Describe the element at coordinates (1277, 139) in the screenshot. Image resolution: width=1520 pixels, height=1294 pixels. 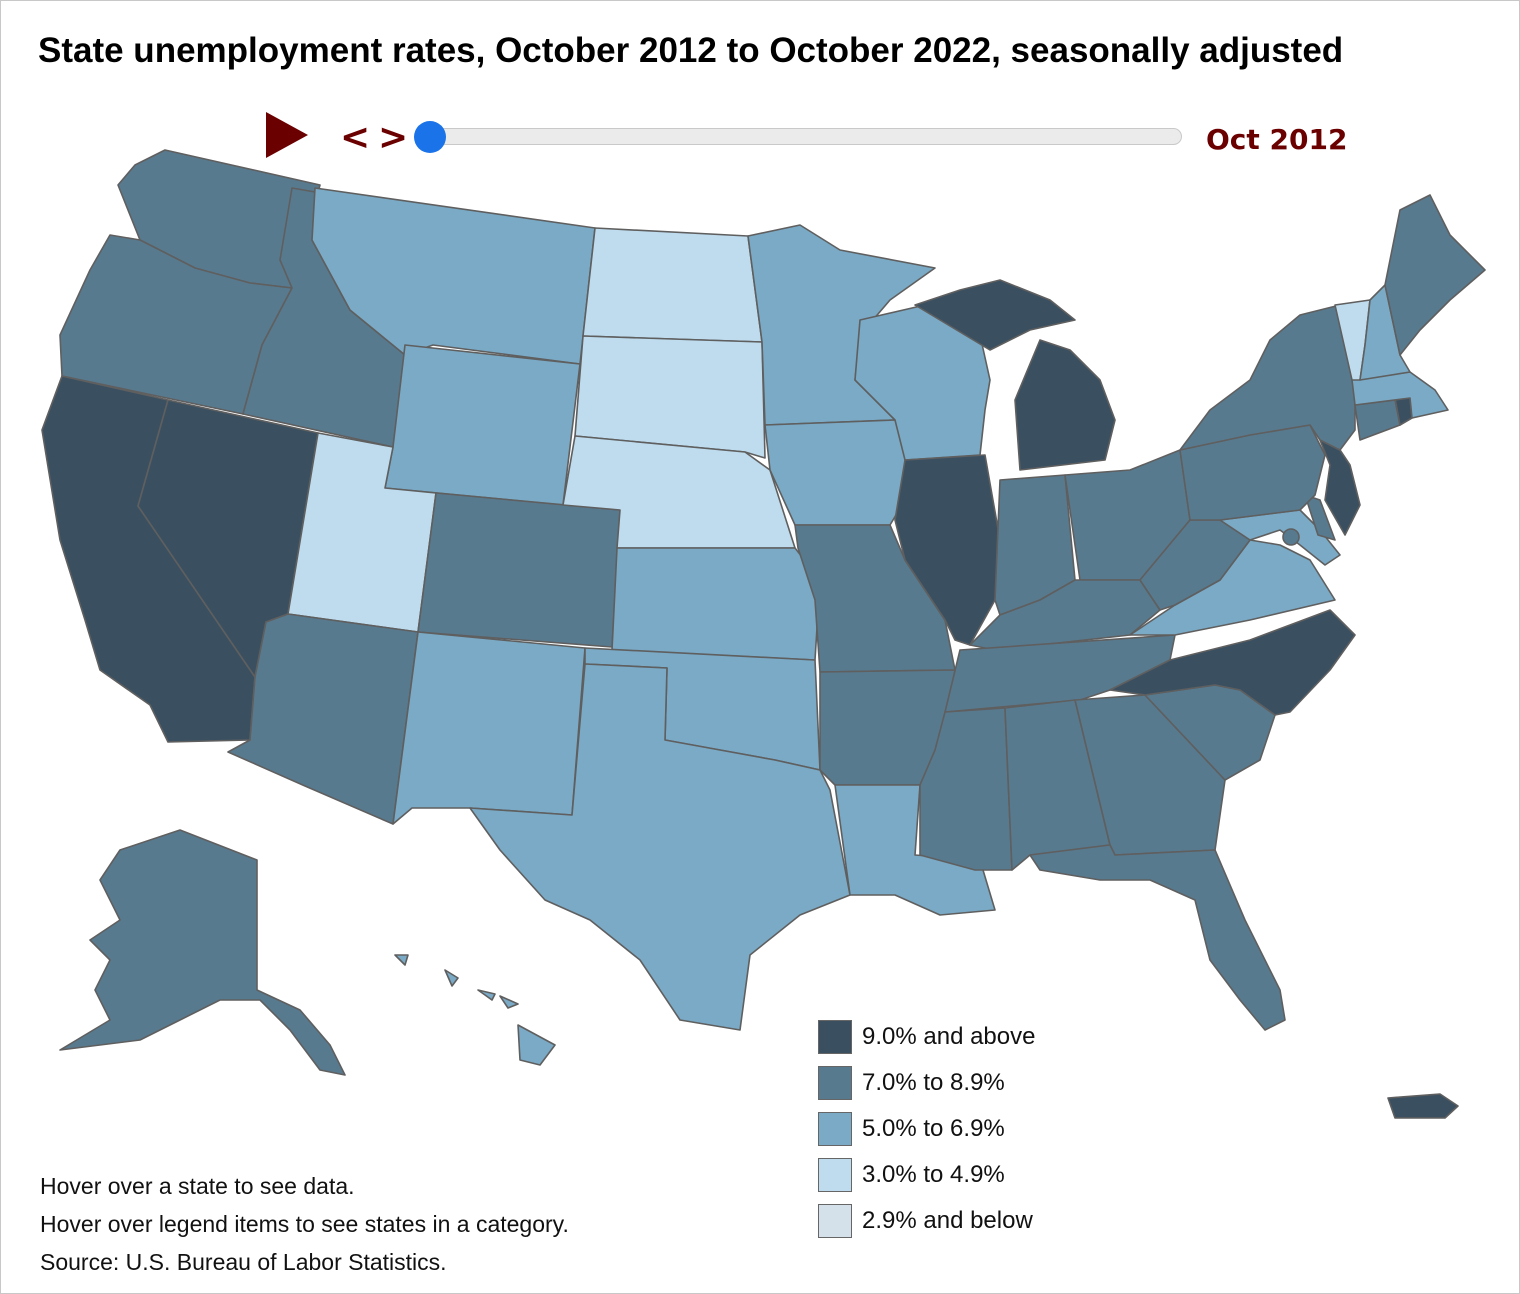
I see `current-date-label: Oct 2012` at that location.